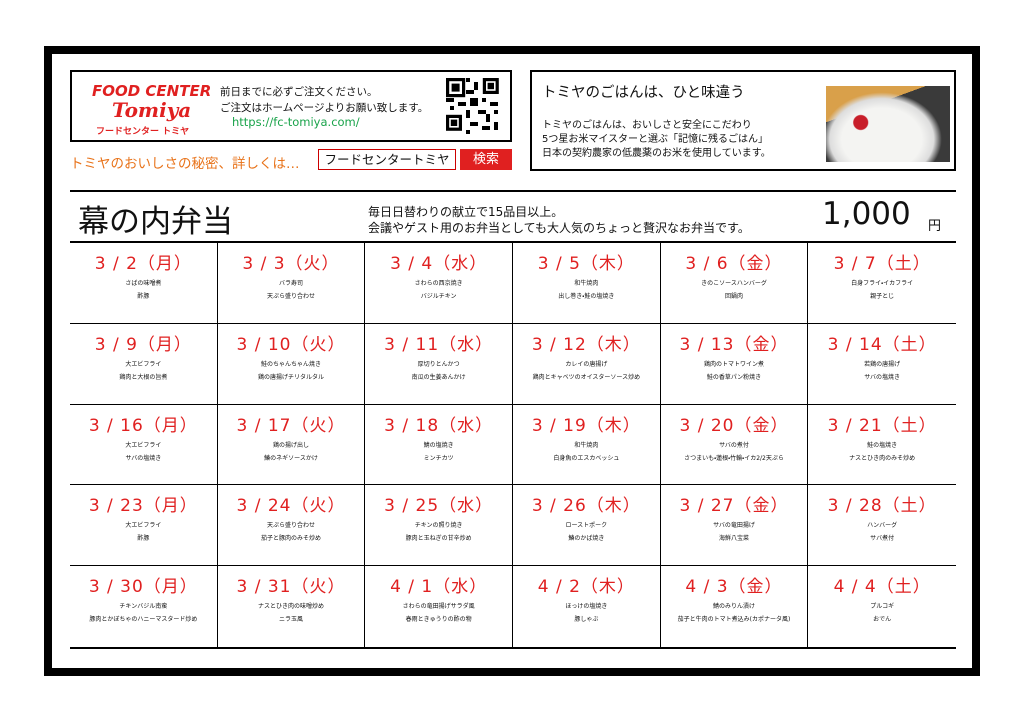  I want to click on dish: 天ぷら盛り合わせ, so click(290, 296).